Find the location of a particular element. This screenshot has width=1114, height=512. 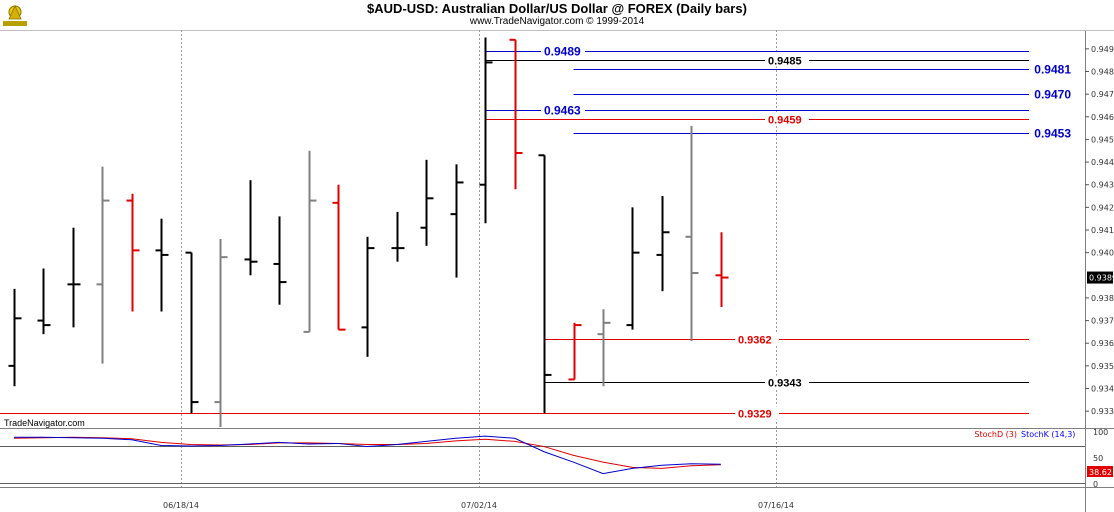

stoch-legend-k: StochK (14,3) is located at coordinates (1048, 434).